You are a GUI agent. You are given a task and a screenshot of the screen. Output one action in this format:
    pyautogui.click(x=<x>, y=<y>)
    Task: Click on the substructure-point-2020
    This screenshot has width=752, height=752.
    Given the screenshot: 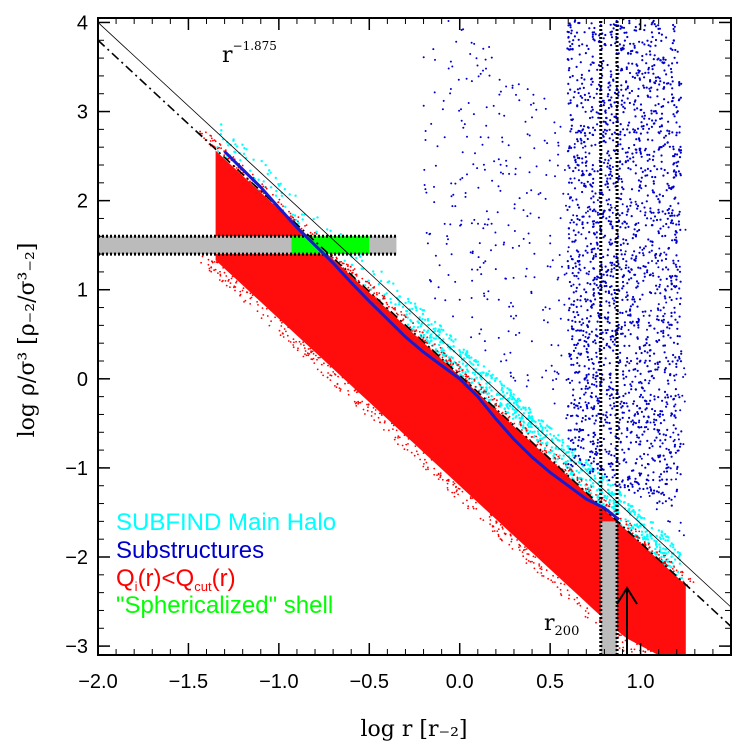 What is the action you would take?
    pyautogui.click(x=527, y=375)
    